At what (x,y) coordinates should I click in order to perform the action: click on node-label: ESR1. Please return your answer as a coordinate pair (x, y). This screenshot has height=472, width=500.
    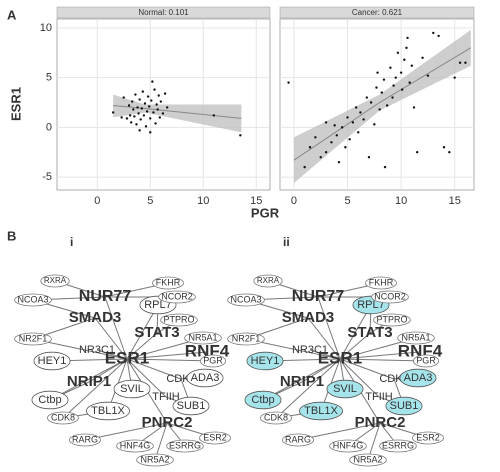
    Looking at the image, I should click on (340, 357).